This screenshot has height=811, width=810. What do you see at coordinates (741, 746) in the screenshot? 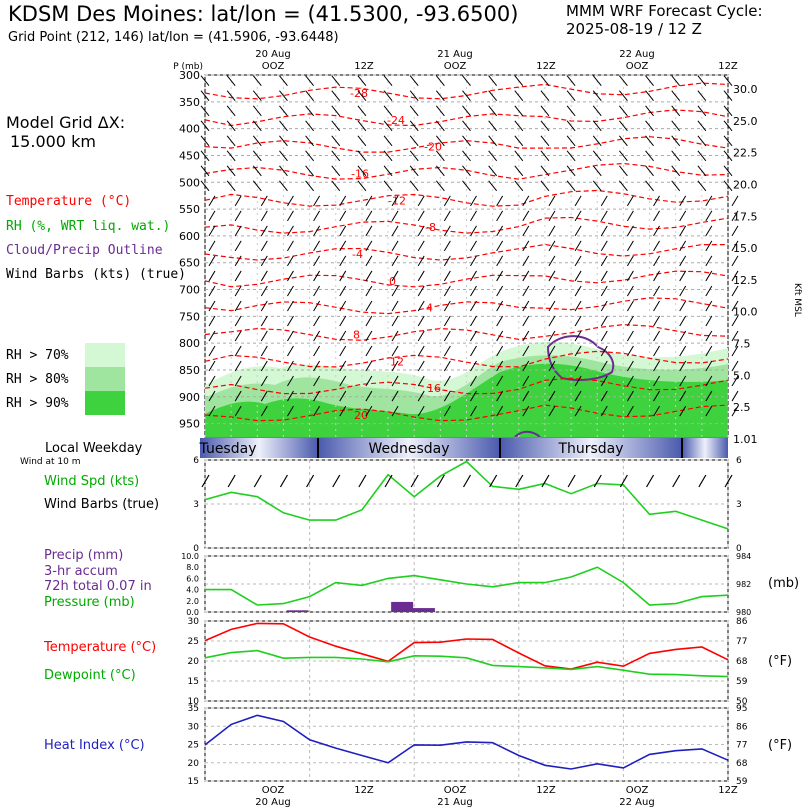
I see `heat-index-panel-right-tick: 77` at bounding box center [741, 746].